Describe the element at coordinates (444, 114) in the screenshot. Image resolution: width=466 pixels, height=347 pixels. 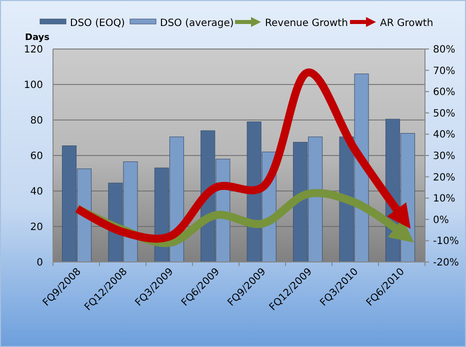
I see `y2-tick-label: 50%` at that location.